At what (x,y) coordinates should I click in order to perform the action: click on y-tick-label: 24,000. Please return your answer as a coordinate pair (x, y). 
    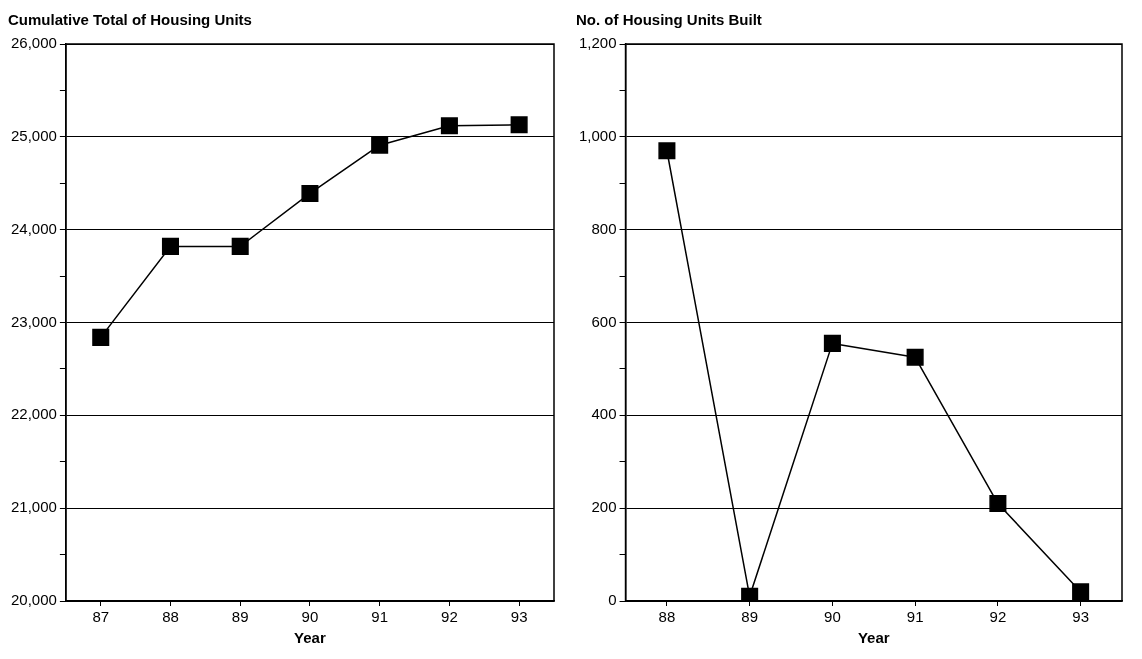
    Looking at the image, I should click on (33, 228).